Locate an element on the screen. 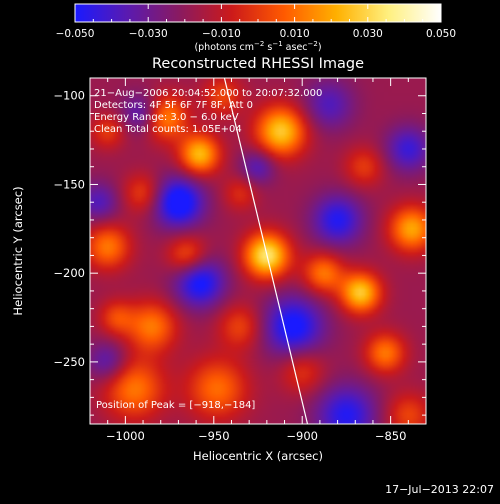  colorbar-unit-label: (photons cm−2 s−1 asec−2) is located at coordinates (257, 46).